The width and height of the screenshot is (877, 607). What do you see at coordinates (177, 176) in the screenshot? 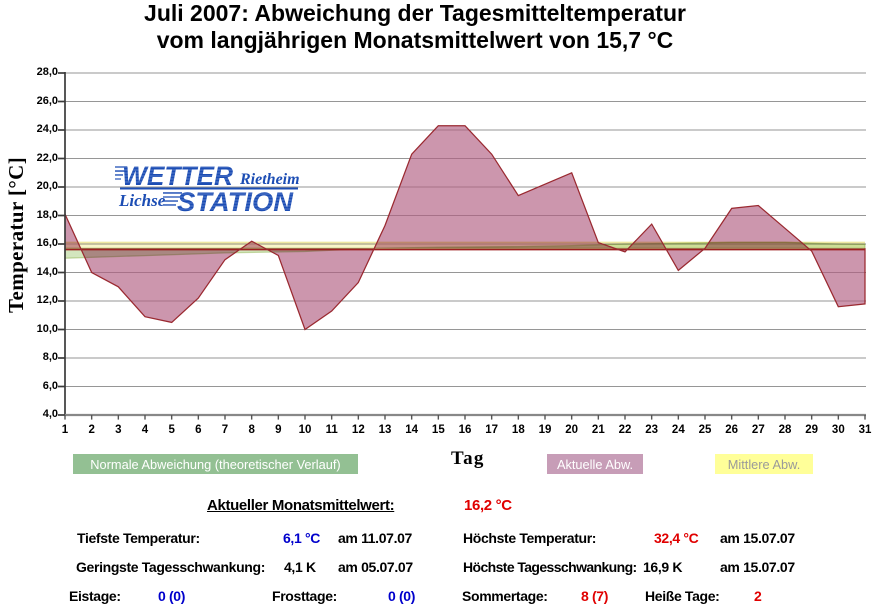
I see `svg-text: WETTER` at bounding box center [177, 176].